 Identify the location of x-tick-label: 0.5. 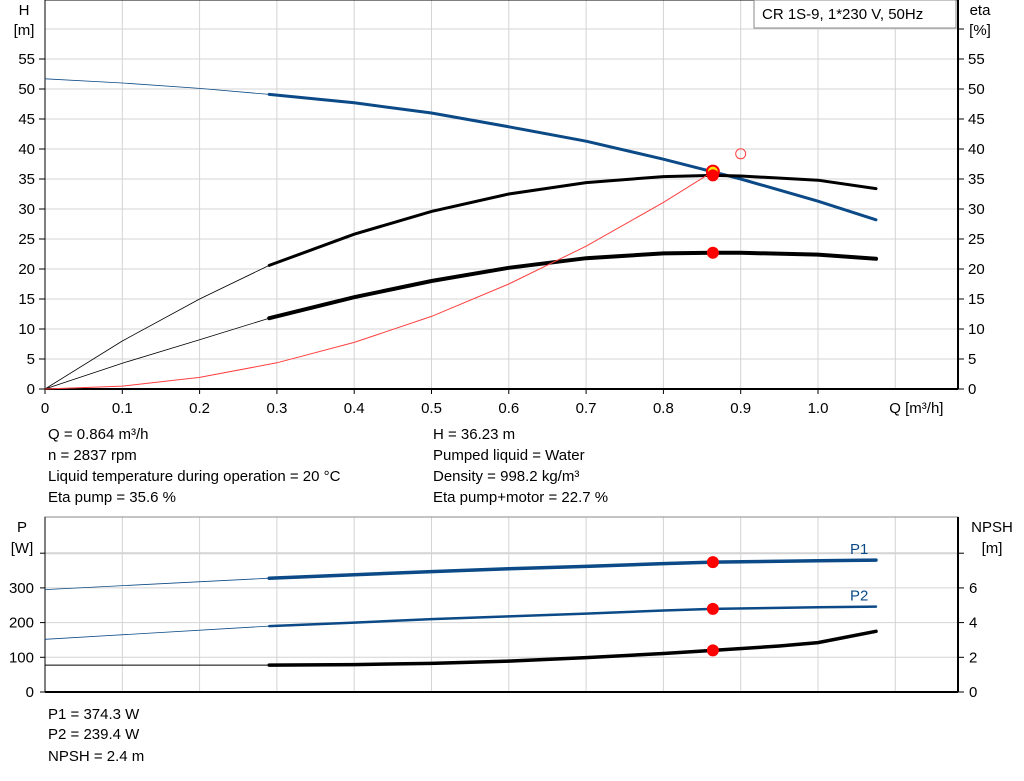
(431, 408).